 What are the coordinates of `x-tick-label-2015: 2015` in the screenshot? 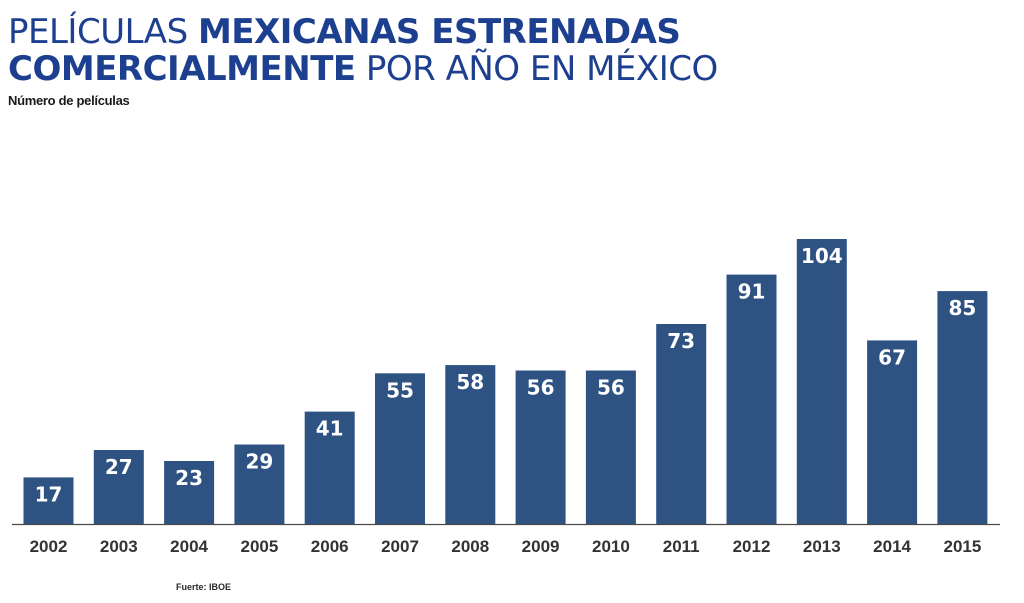 It's located at (962, 546).